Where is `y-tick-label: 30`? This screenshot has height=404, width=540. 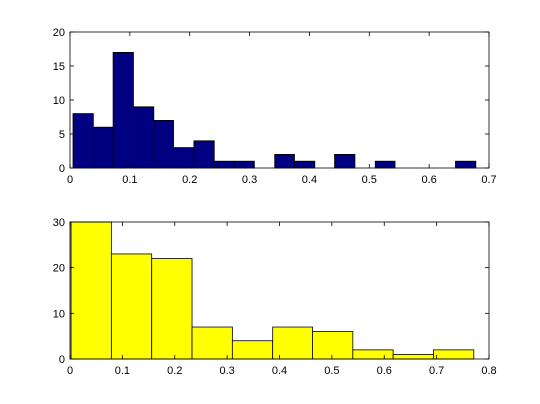 y-tick-label: 30 is located at coordinates (59, 223).